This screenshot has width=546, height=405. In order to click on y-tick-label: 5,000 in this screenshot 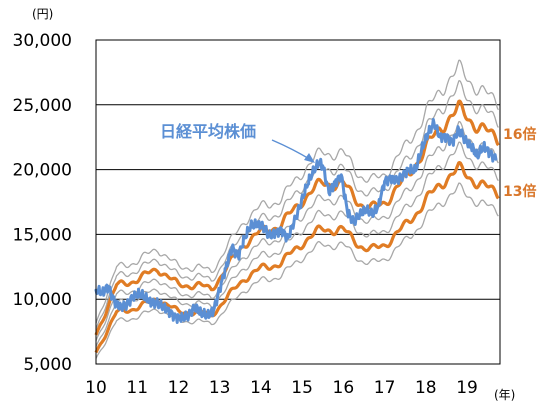, I will do `click(47, 365)`.